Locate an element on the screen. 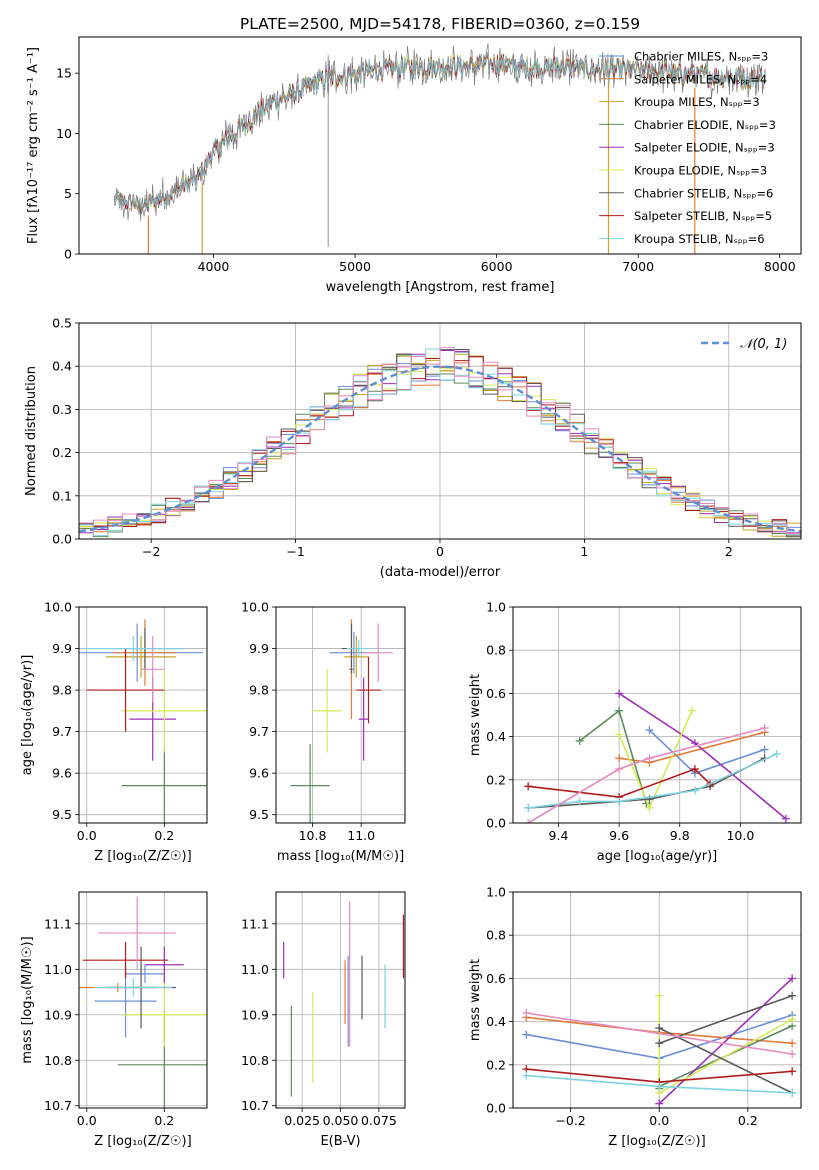 The width and height of the screenshot is (819, 1170). x-tick-label: 2 is located at coordinates (729, 551).